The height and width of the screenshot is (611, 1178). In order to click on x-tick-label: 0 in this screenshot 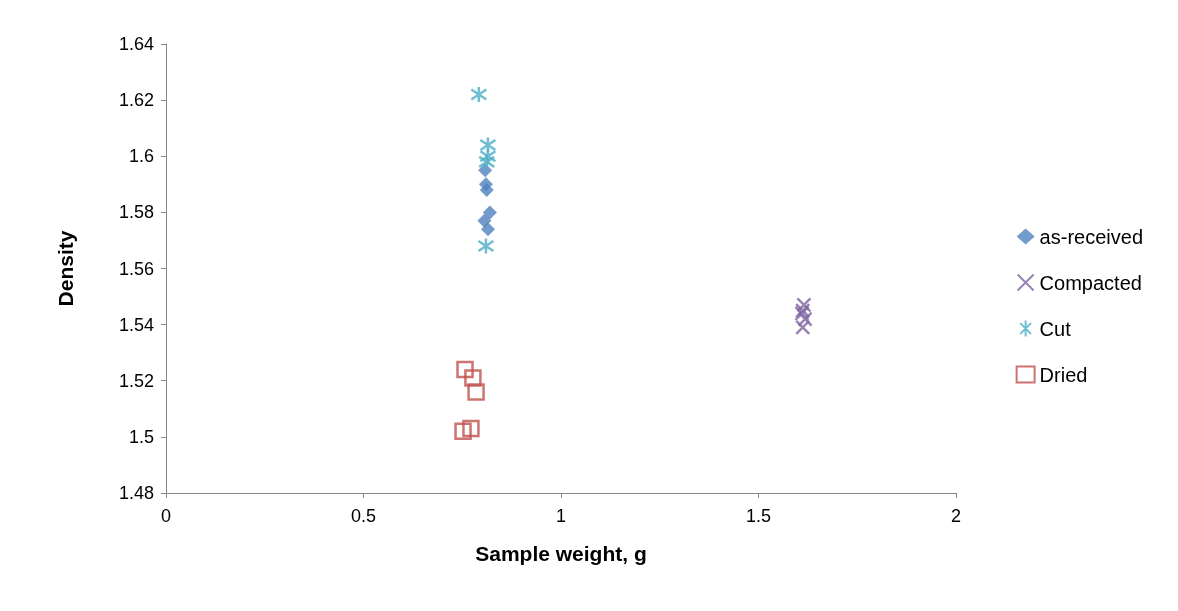, I will do `click(166, 516)`.